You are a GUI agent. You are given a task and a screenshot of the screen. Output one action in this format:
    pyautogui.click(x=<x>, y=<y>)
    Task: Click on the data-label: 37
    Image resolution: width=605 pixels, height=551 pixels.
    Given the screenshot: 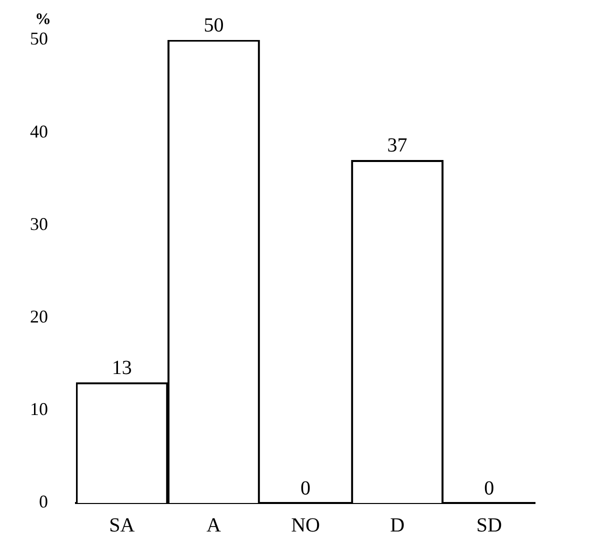 What is the action you would take?
    pyautogui.click(x=397, y=145)
    